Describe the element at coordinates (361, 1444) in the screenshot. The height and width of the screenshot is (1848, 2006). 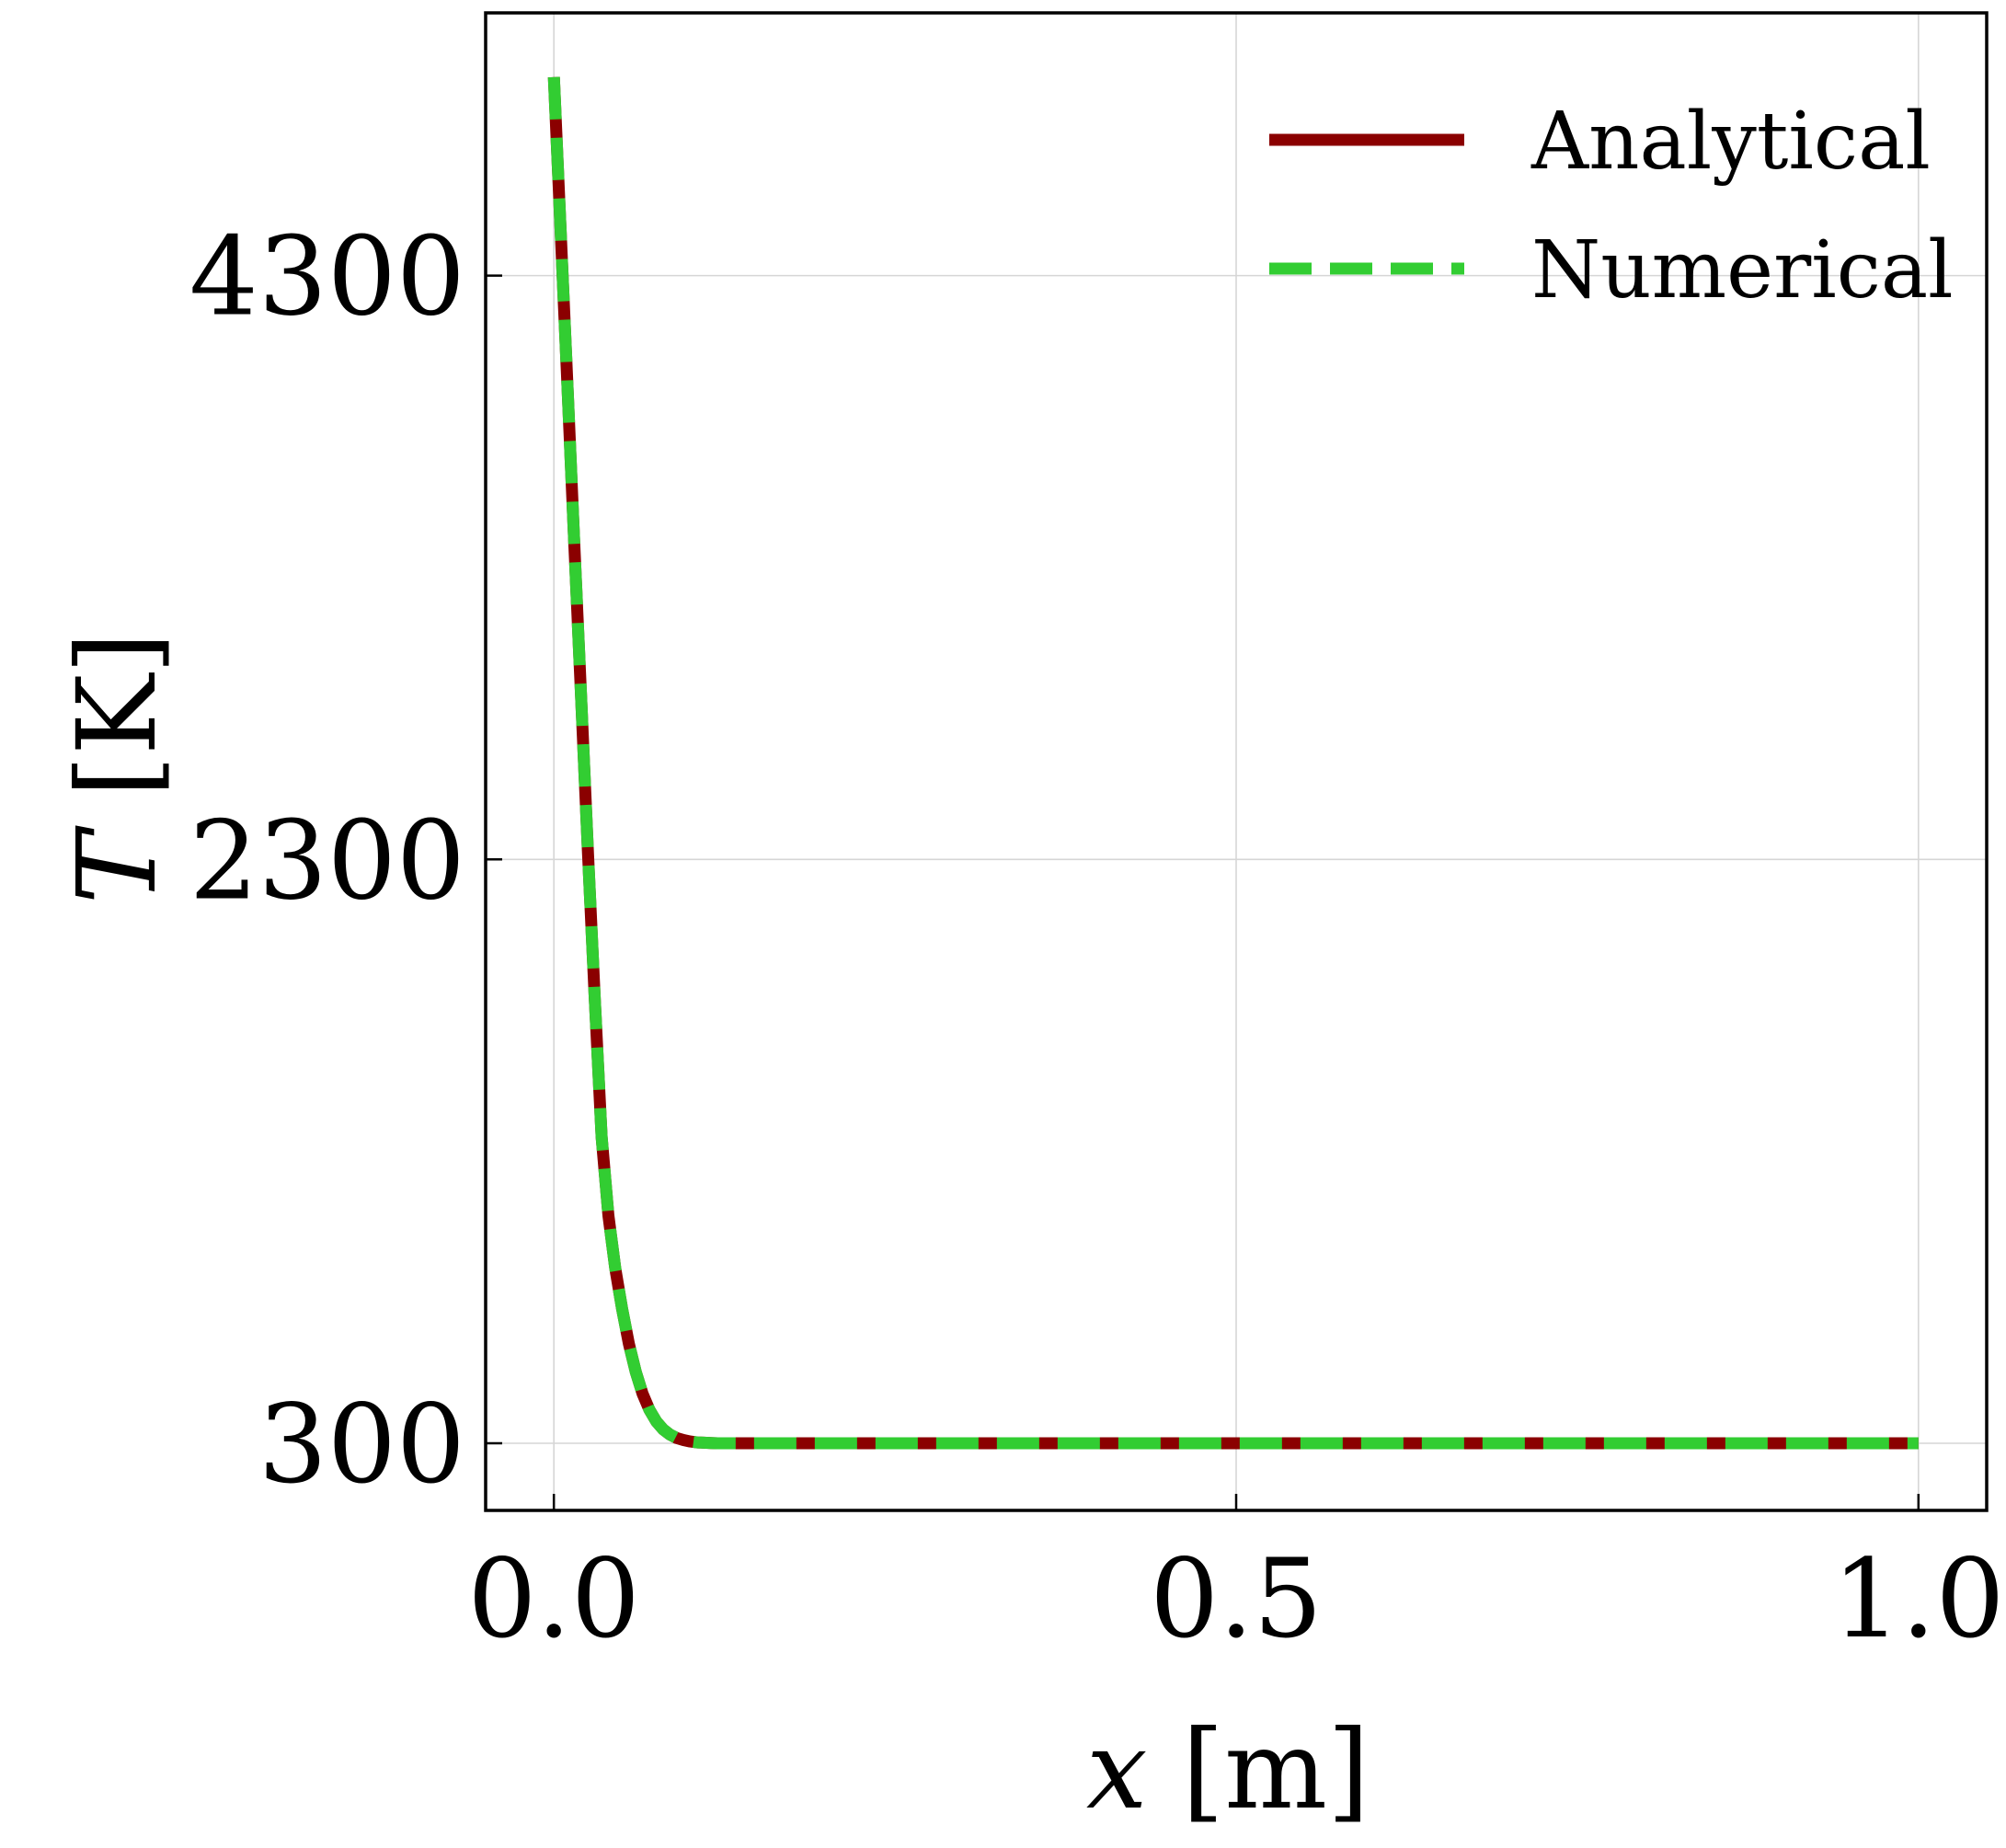
I see `y-tick-label: 300` at that location.